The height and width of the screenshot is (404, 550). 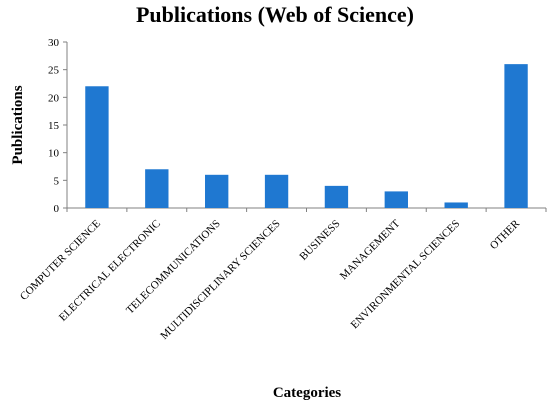 What do you see at coordinates (505, 234) in the screenshot?
I see `x-category-label: OTHER` at bounding box center [505, 234].